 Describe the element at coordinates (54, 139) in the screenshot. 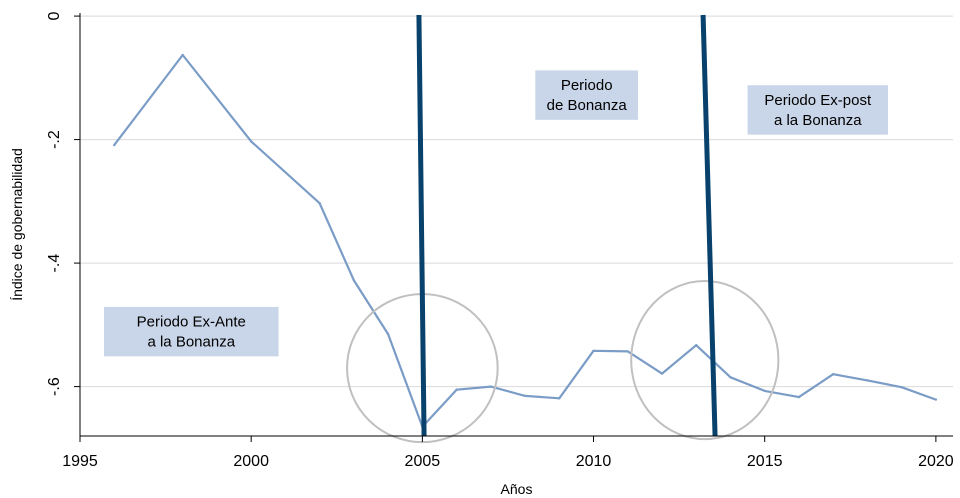

I see `y-tick-label: -.2` at that location.